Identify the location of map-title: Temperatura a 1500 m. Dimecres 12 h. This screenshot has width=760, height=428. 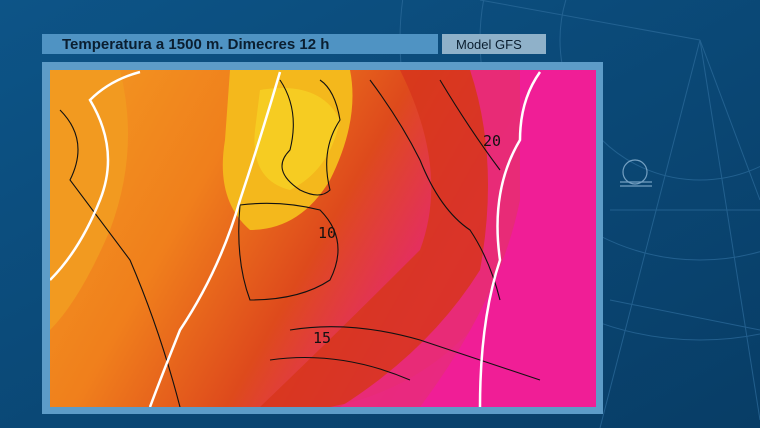
(195, 44).